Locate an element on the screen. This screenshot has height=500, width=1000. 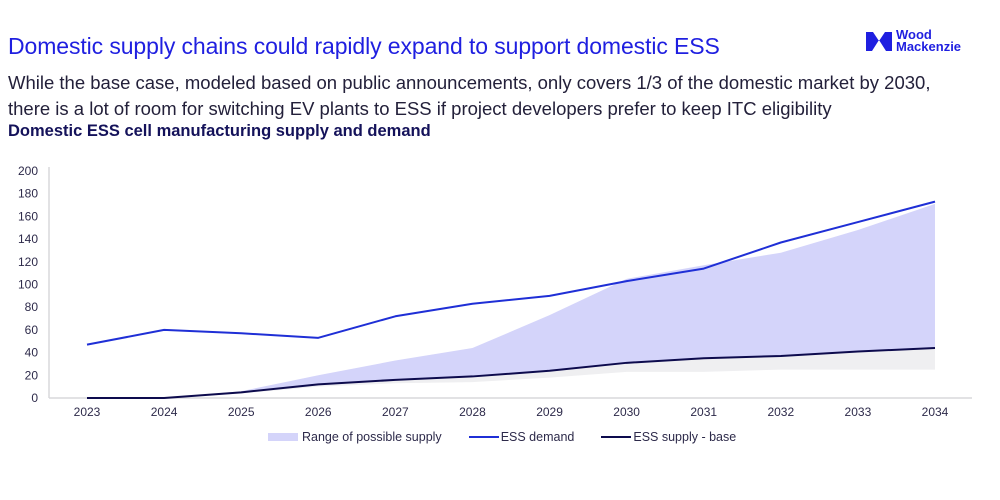
y-tick-label: 80 is located at coordinates (32, 307).